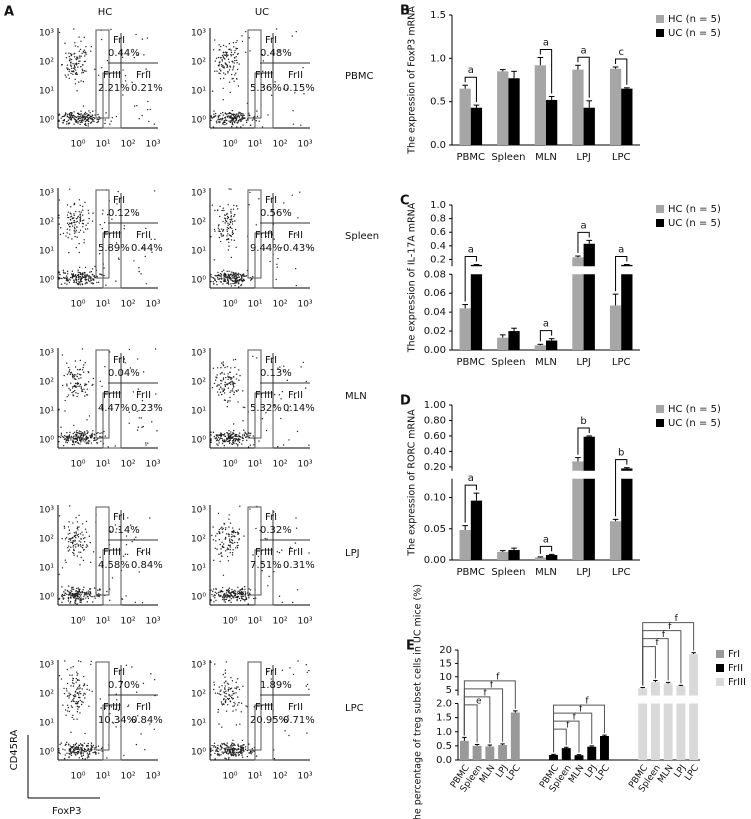 This screenshot has width=751, height=819. What do you see at coordinates (515, 736) in the screenshot?
I see `bar` at bounding box center [515, 736].